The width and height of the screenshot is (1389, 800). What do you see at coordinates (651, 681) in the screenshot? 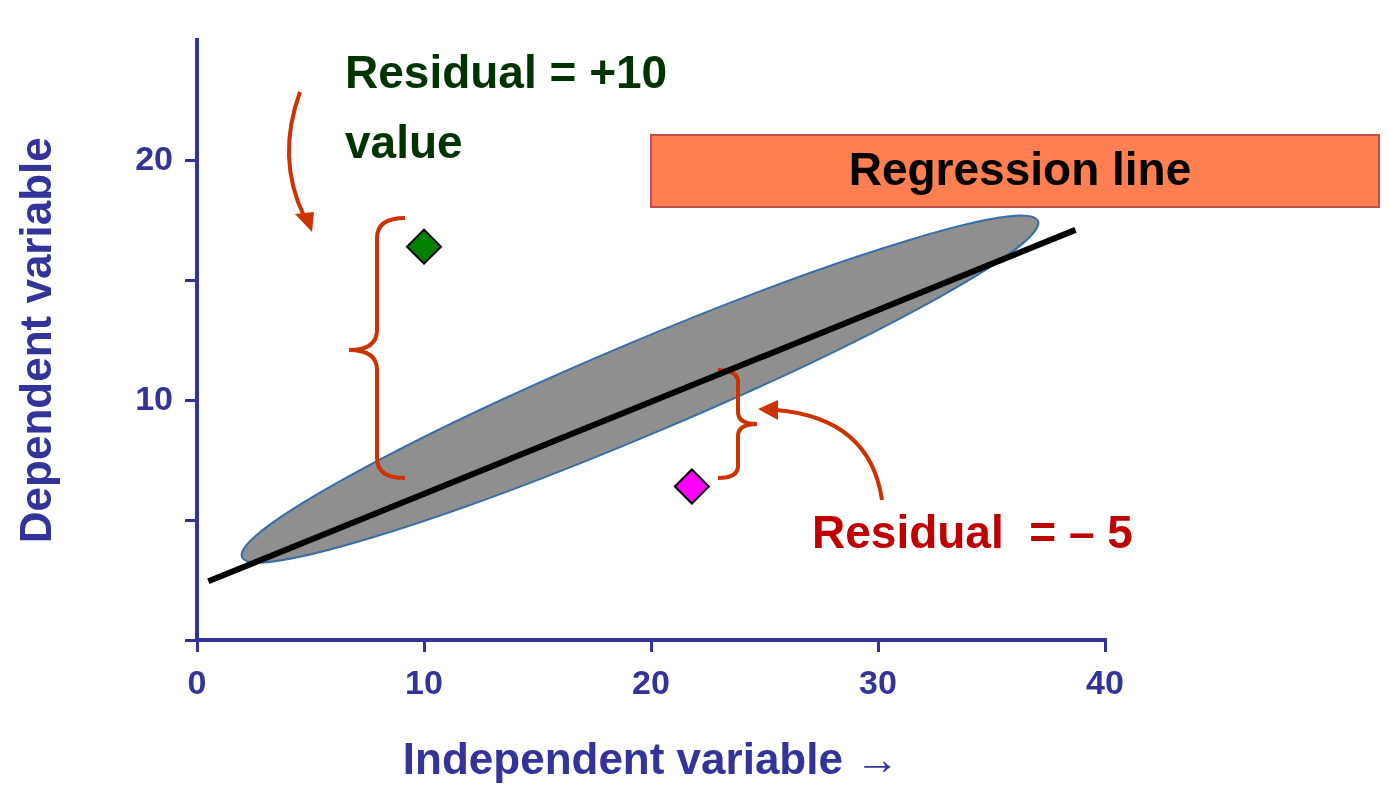
I see `x-tick-label: 20` at bounding box center [651, 681].